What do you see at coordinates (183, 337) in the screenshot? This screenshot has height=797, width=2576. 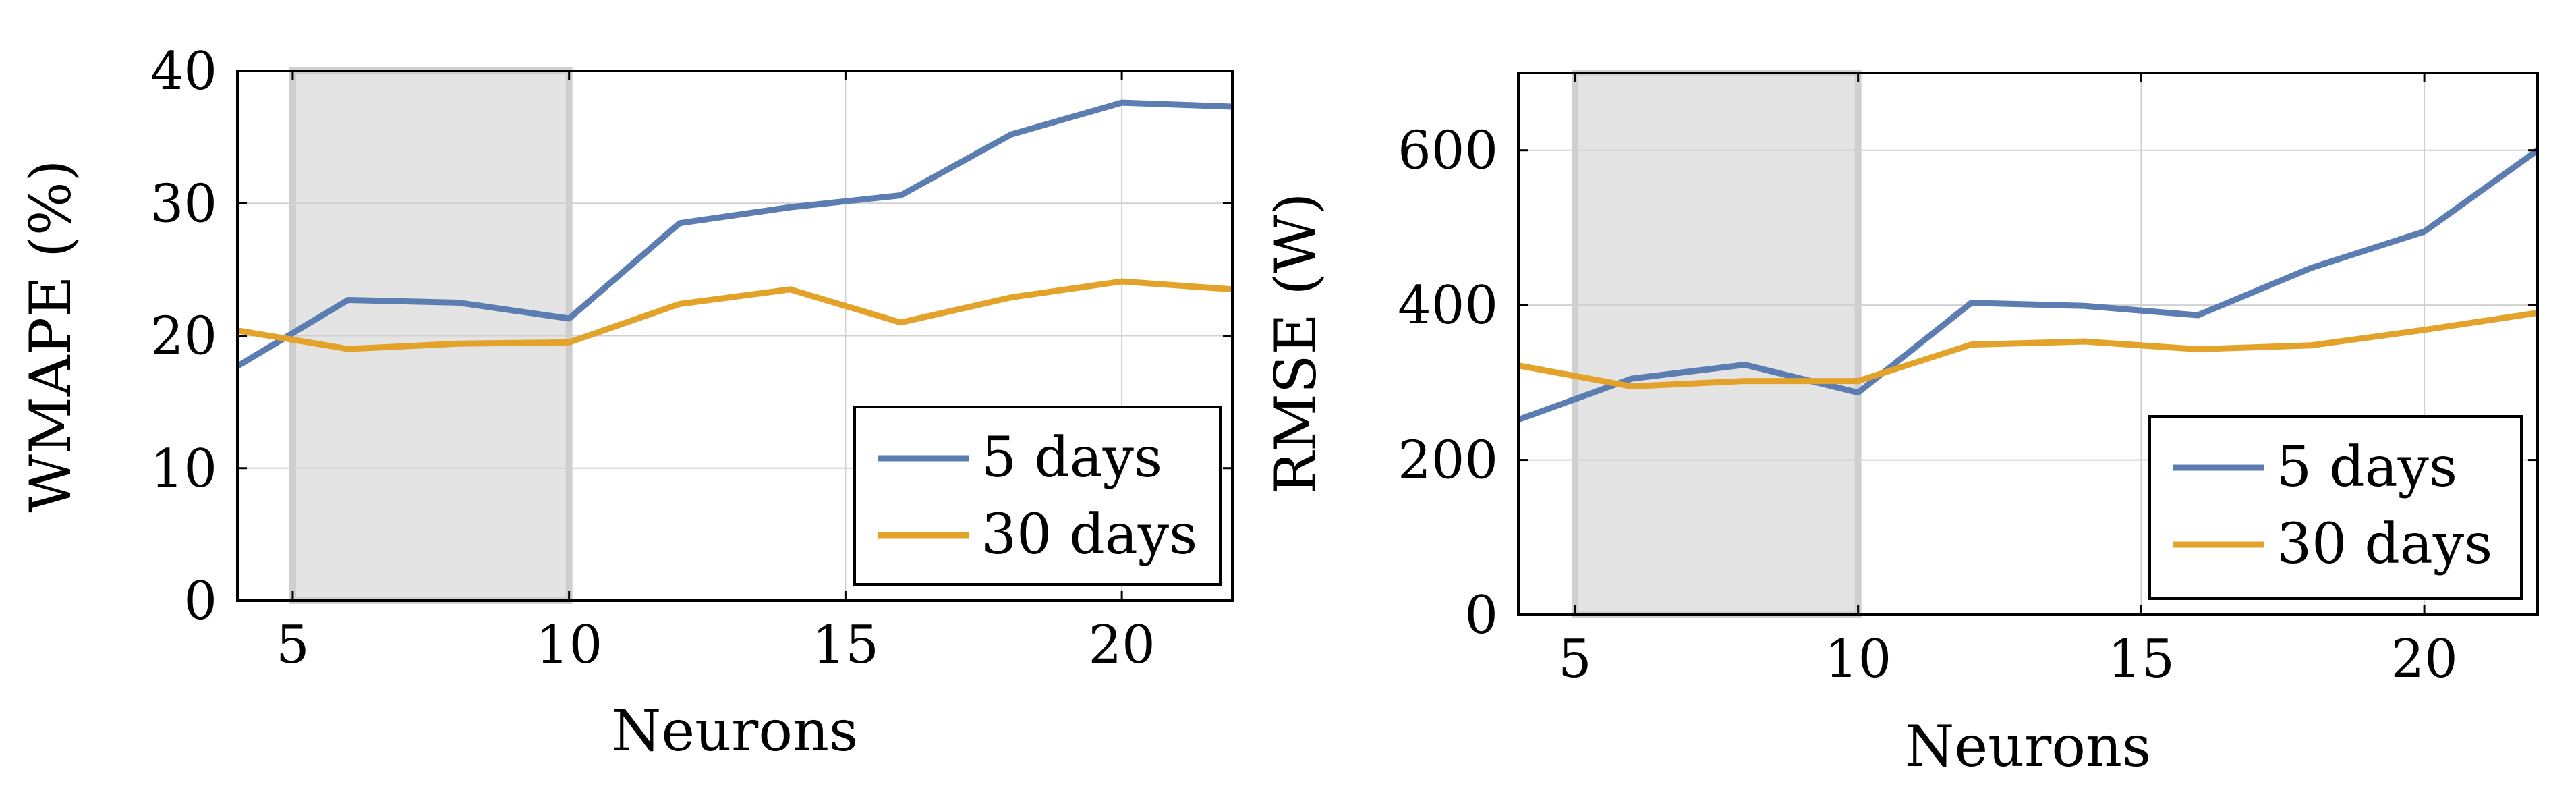 I see `y-tick-label: 20` at bounding box center [183, 337].